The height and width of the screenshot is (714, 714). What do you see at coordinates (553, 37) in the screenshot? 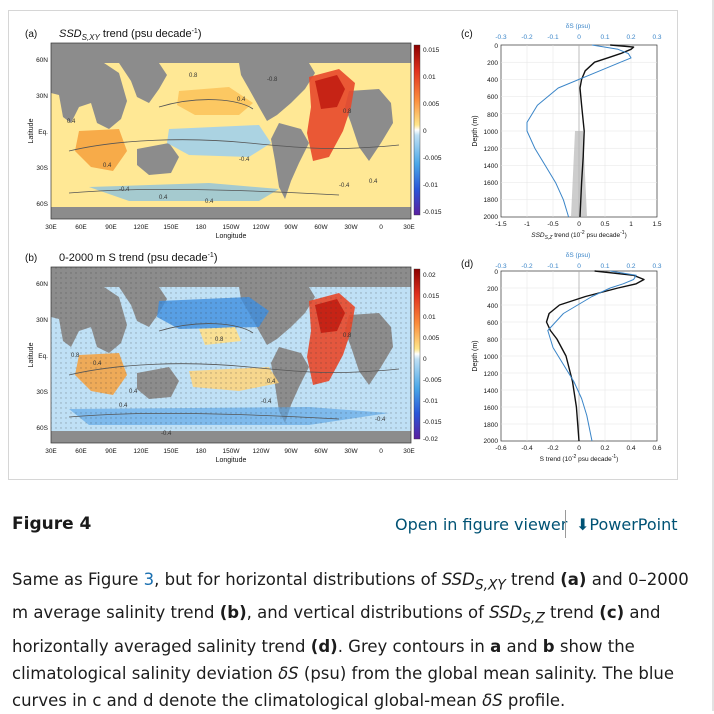
I see `panel-c-top-tick: -0.1` at bounding box center [553, 37].